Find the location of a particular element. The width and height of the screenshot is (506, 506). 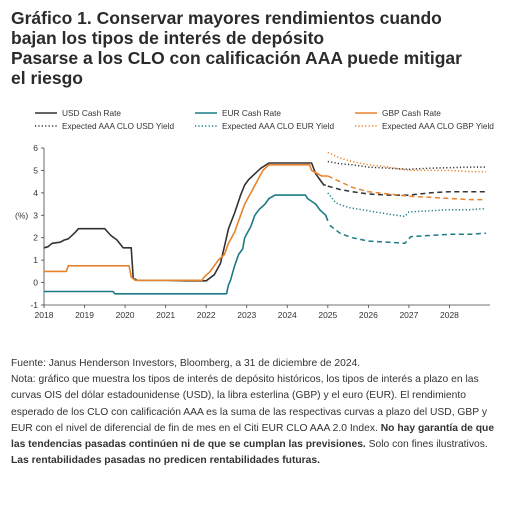

y-tick-label: 3 is located at coordinates (35, 215).